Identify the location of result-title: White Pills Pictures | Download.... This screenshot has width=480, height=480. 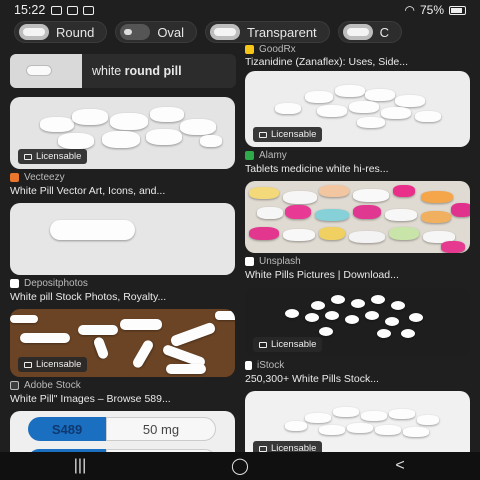
(322, 275).